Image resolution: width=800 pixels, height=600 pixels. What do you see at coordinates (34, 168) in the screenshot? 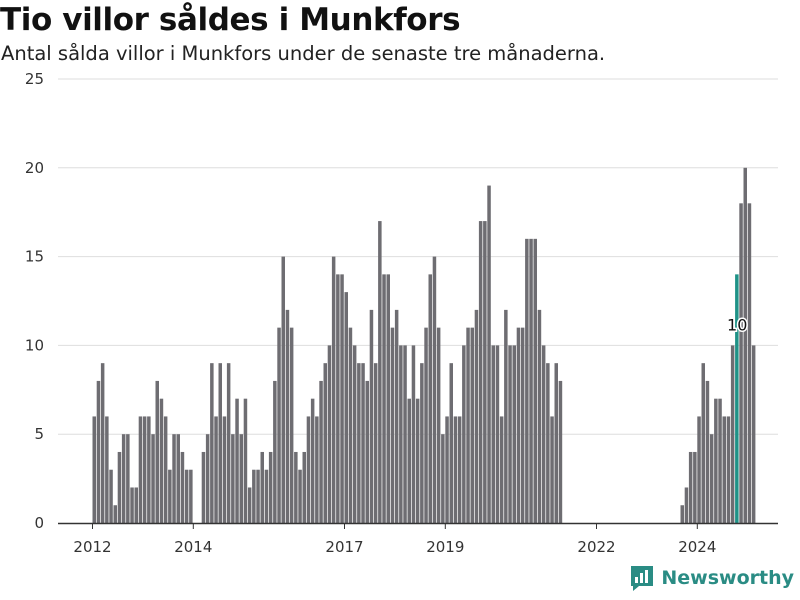
I see `y-tick-label: 20` at bounding box center [34, 168].